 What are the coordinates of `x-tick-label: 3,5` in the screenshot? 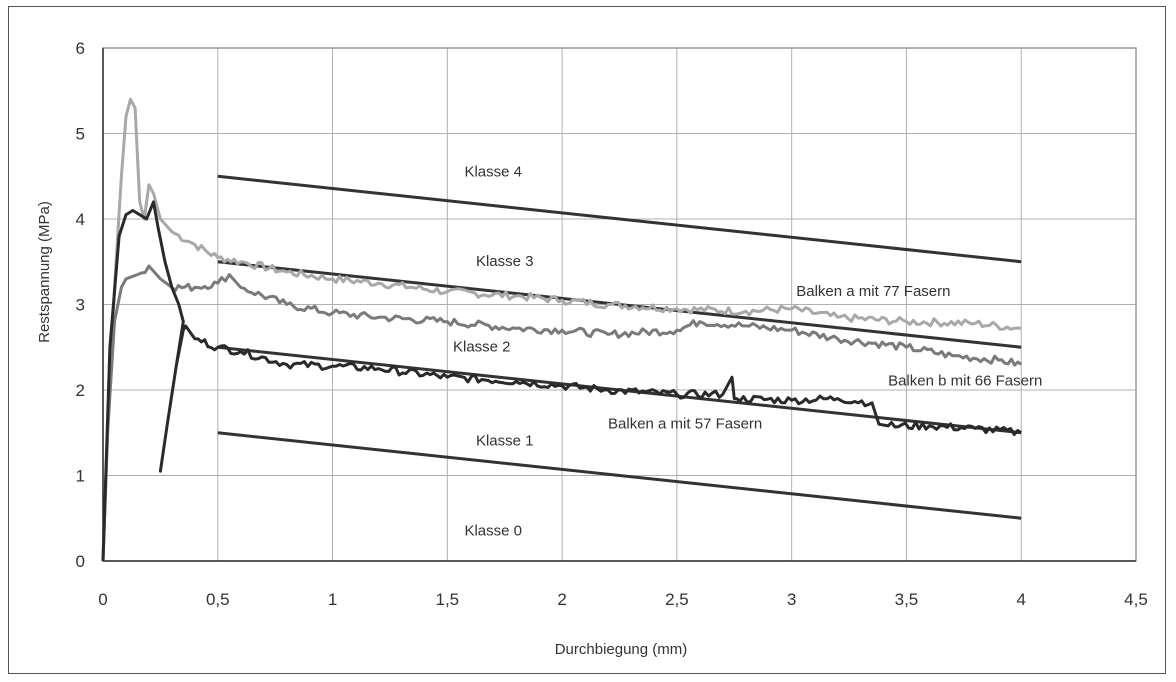 It's located at (907, 599).